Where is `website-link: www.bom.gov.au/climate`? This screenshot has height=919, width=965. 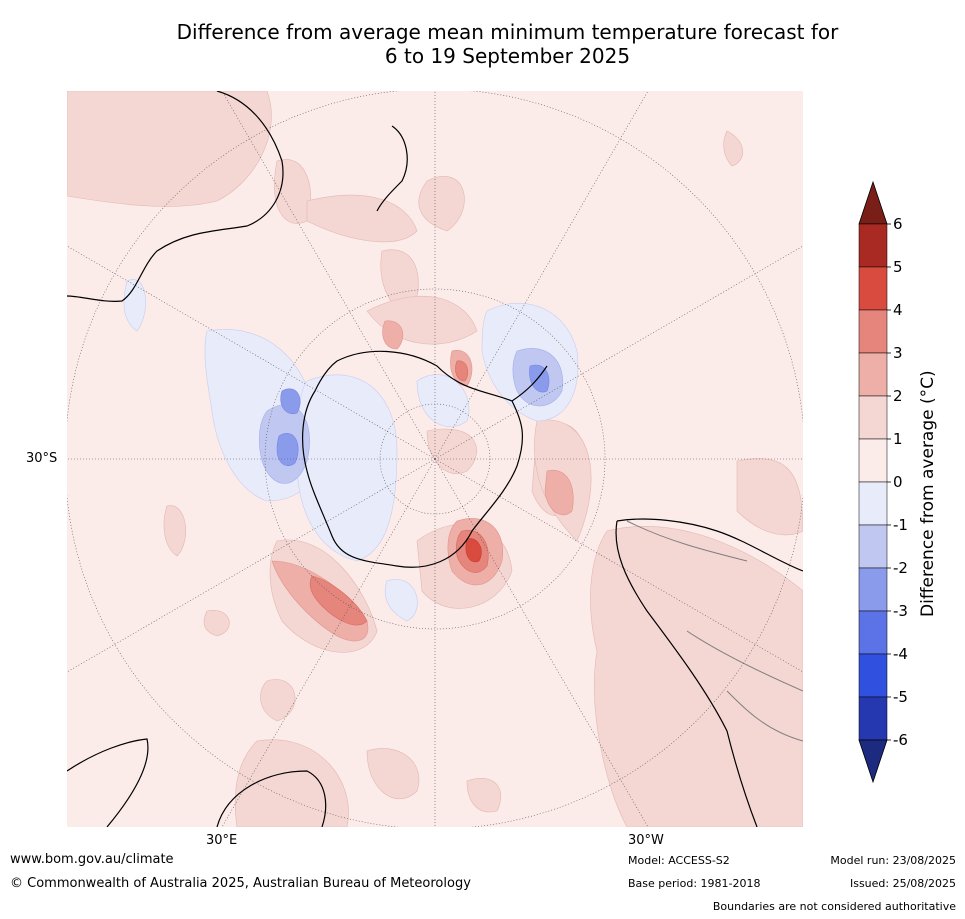
website-link: www.bom.gov.au/climate is located at coordinates (92, 859).